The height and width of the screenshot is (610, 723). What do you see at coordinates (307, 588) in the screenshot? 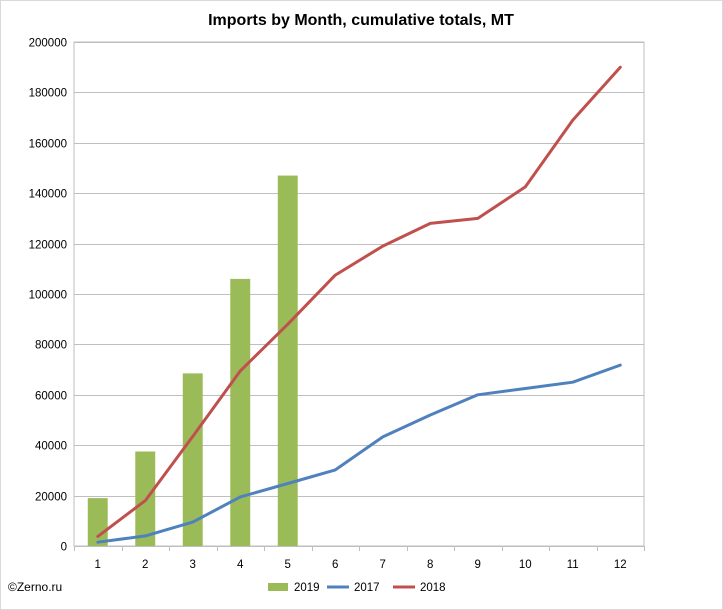
I see `legend-label-2019: 2019` at bounding box center [307, 588].